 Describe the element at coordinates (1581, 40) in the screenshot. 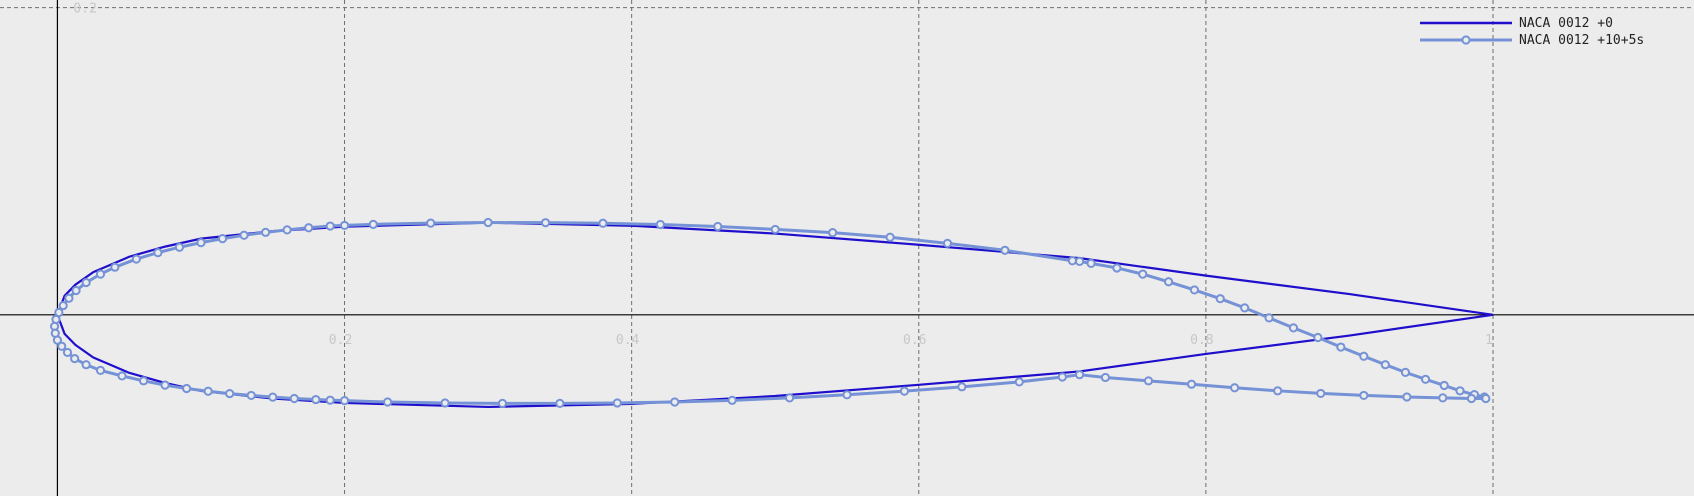

I see `legend-label-naca-0012-plus-10-5s: NACA 0012 +10+5s` at that location.